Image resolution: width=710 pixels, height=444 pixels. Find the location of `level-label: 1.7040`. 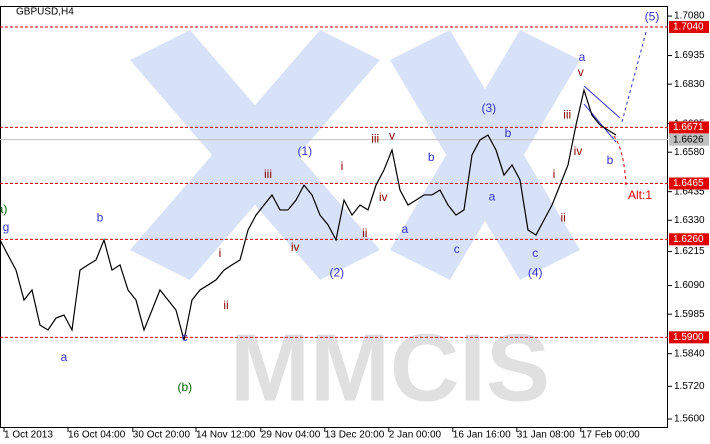

level-label: 1.7040 is located at coordinates (688, 27).